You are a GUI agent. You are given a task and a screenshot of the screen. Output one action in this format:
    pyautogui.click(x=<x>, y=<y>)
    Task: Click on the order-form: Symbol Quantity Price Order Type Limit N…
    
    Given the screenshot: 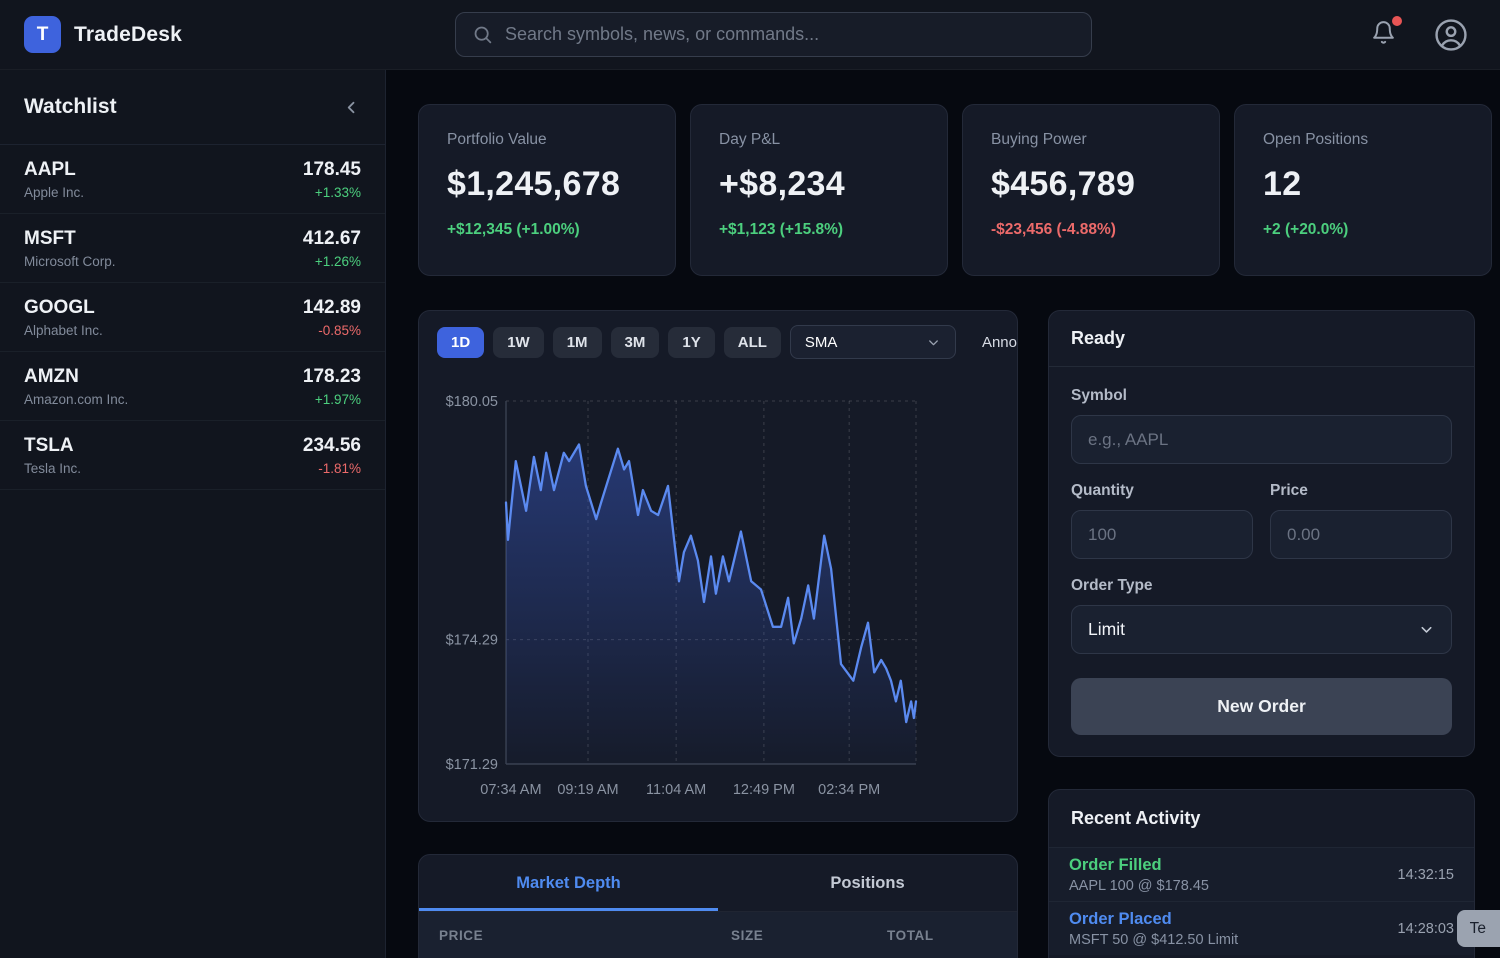 What is the action you would take?
    pyautogui.click(x=1261, y=561)
    